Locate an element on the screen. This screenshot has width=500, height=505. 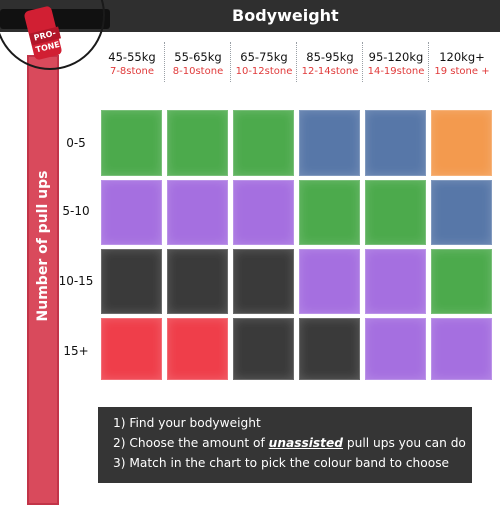
pullup-row-label: 0-5 is located at coordinates (76, 143).